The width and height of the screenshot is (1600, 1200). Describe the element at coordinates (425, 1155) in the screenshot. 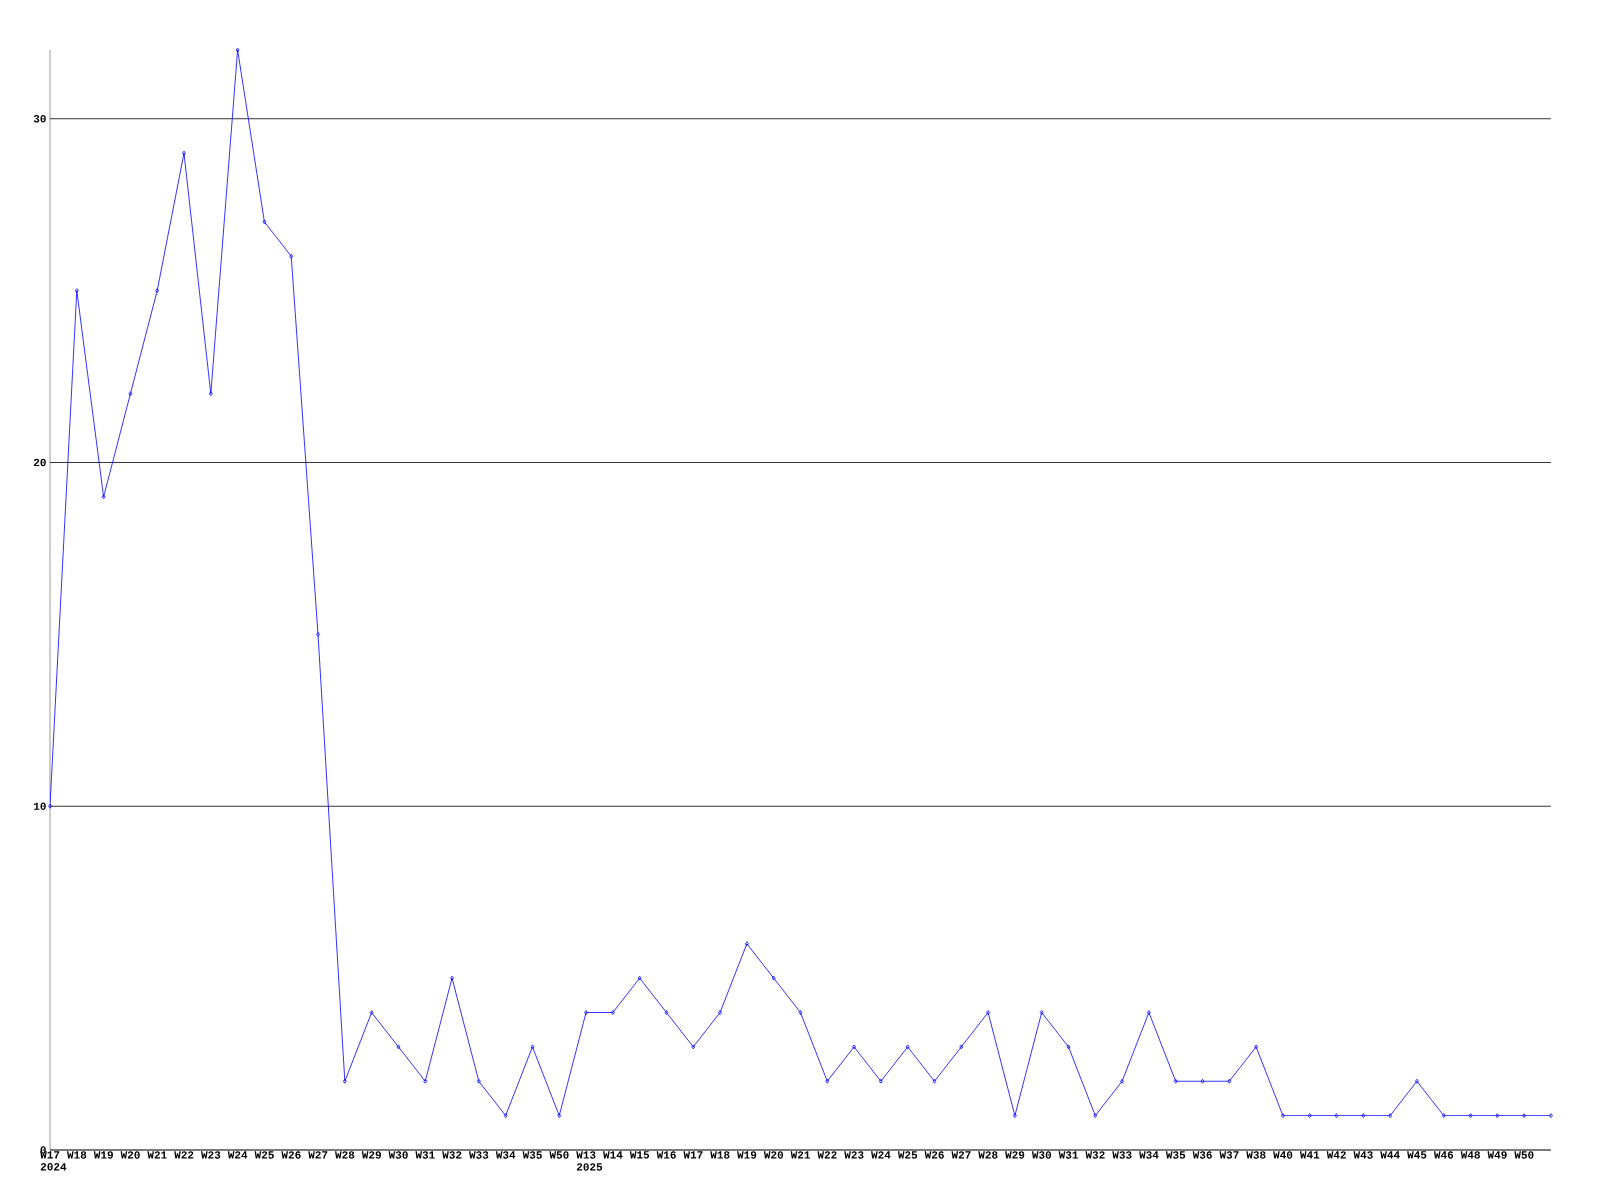

I see `x-tick-label: W31` at that location.